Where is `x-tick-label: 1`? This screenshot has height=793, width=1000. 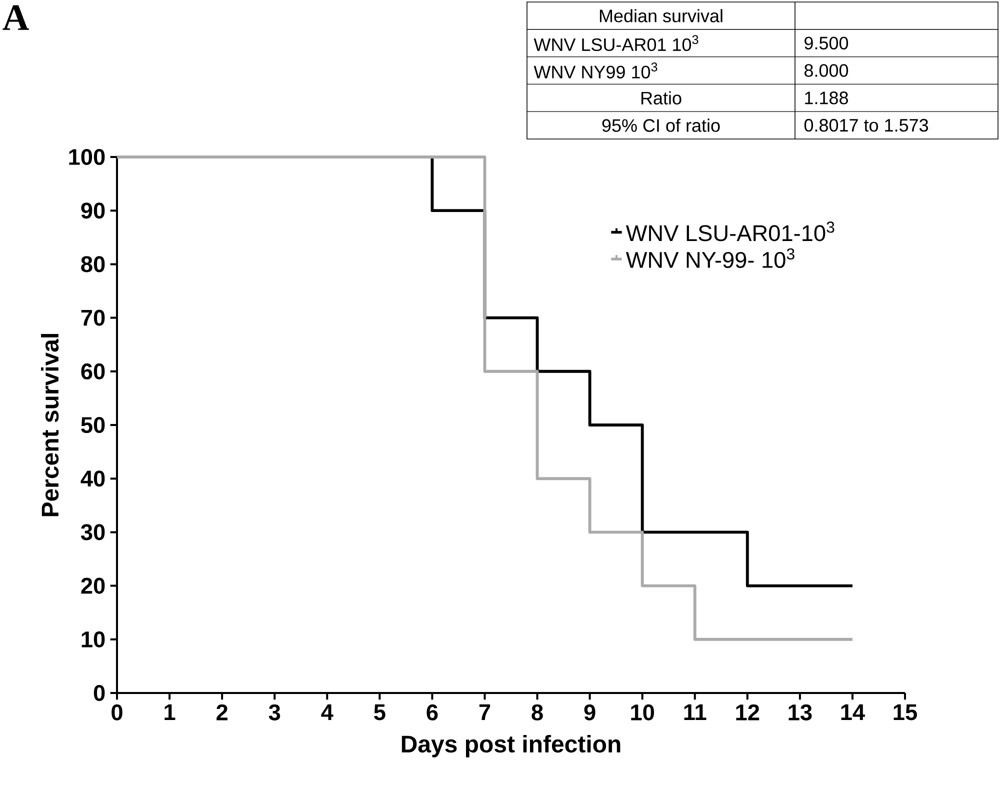 x-tick-label: 1 is located at coordinates (170, 712).